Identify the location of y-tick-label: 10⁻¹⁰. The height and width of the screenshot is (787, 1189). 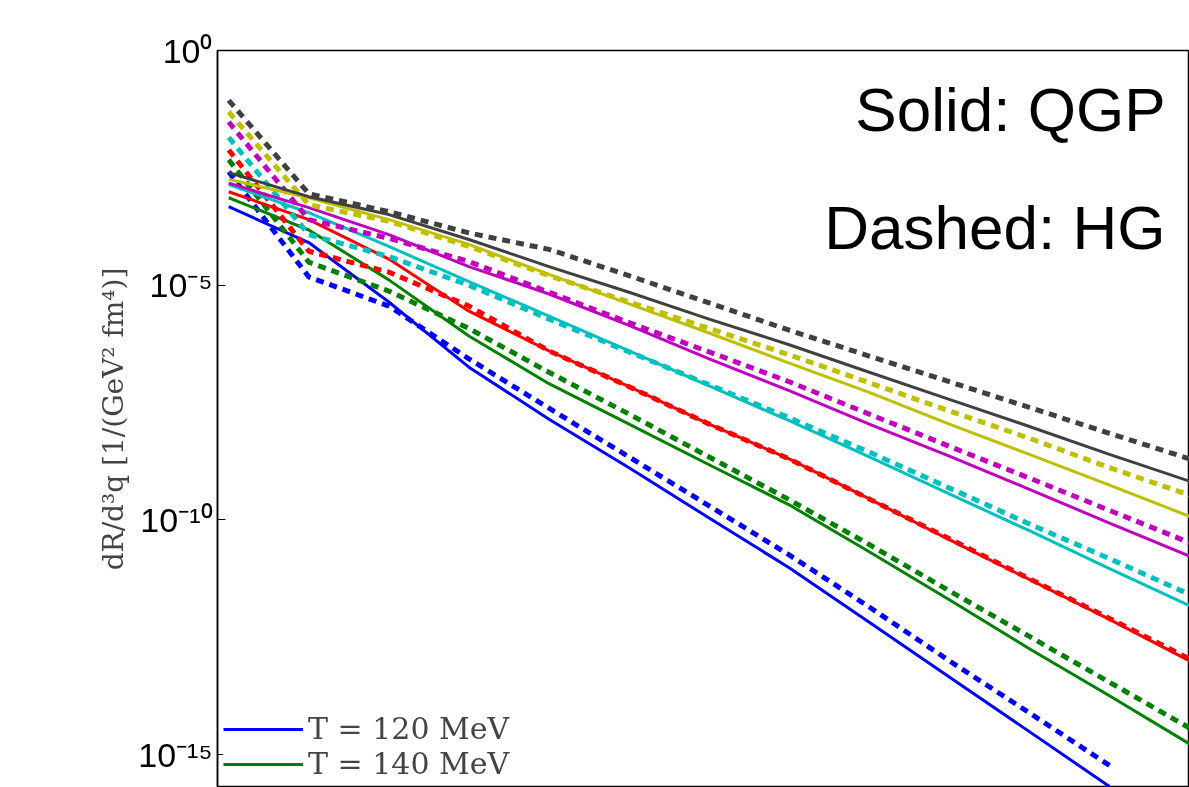
(176, 519).